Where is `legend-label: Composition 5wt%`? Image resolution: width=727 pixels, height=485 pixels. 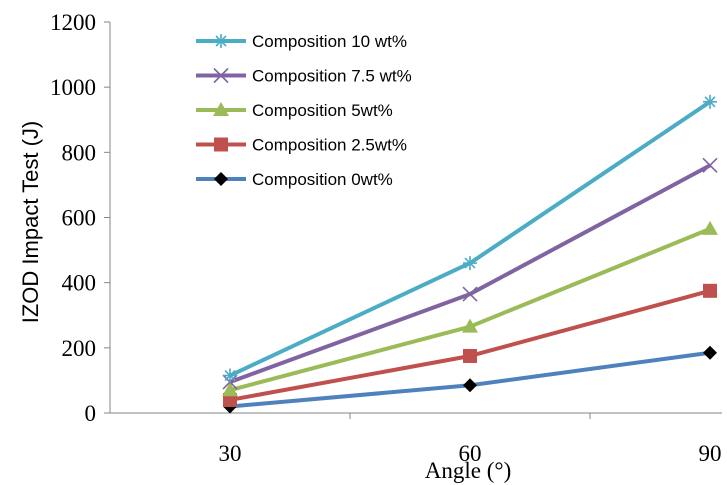
legend-label: Composition 5wt% is located at coordinates (322, 110).